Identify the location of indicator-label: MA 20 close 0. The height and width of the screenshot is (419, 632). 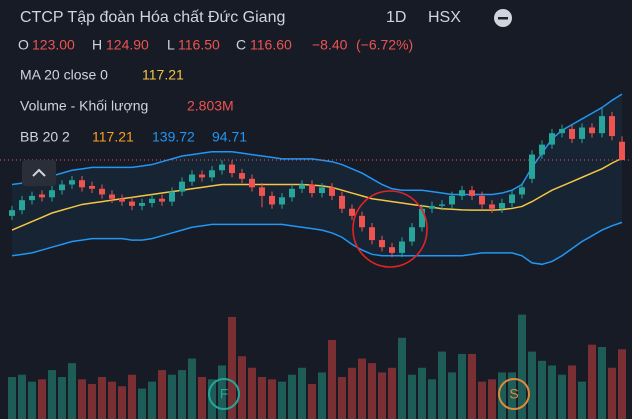
(64, 75).